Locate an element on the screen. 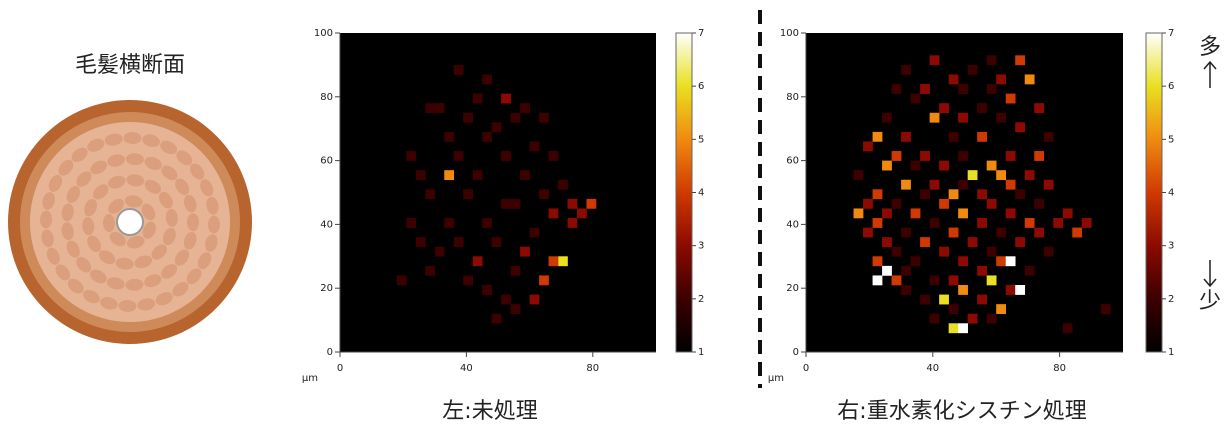 This screenshot has width=1229, height=435. colorbar-tick-label: 3 is located at coordinates (701, 246).